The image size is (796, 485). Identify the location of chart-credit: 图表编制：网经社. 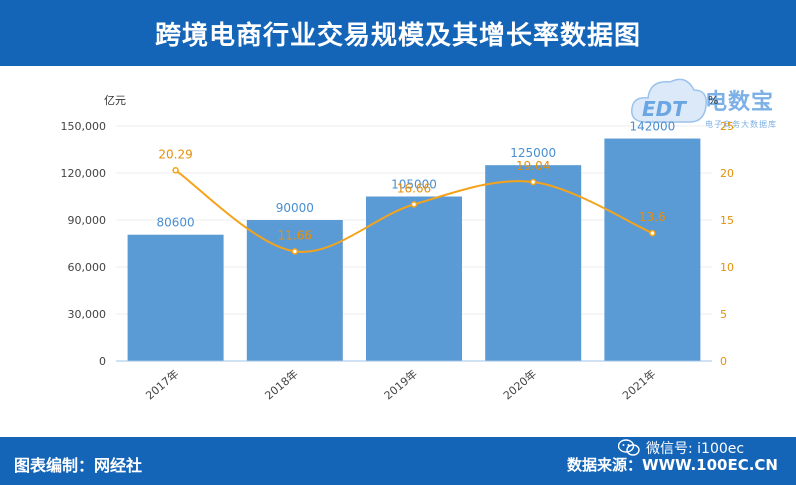
(78, 465).